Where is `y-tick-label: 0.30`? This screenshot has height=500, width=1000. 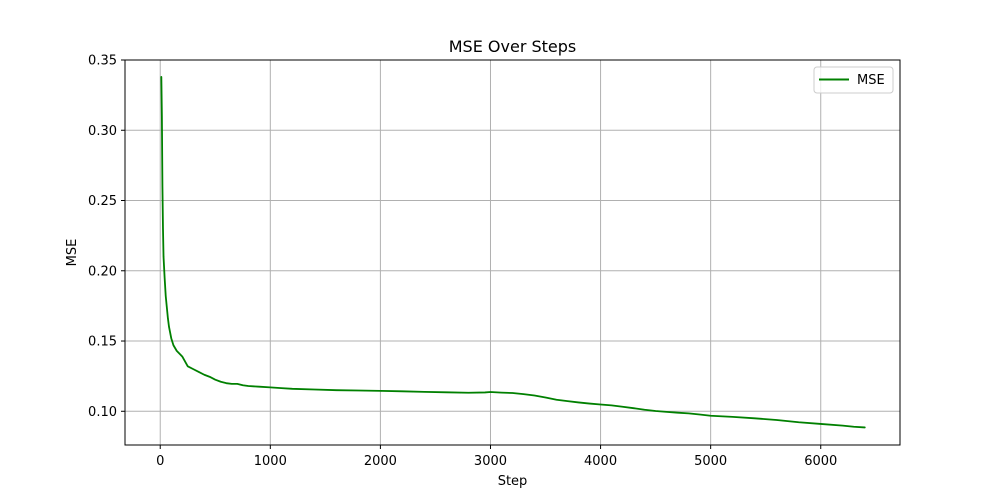 y-tick-label: 0.30 is located at coordinates (102, 131).